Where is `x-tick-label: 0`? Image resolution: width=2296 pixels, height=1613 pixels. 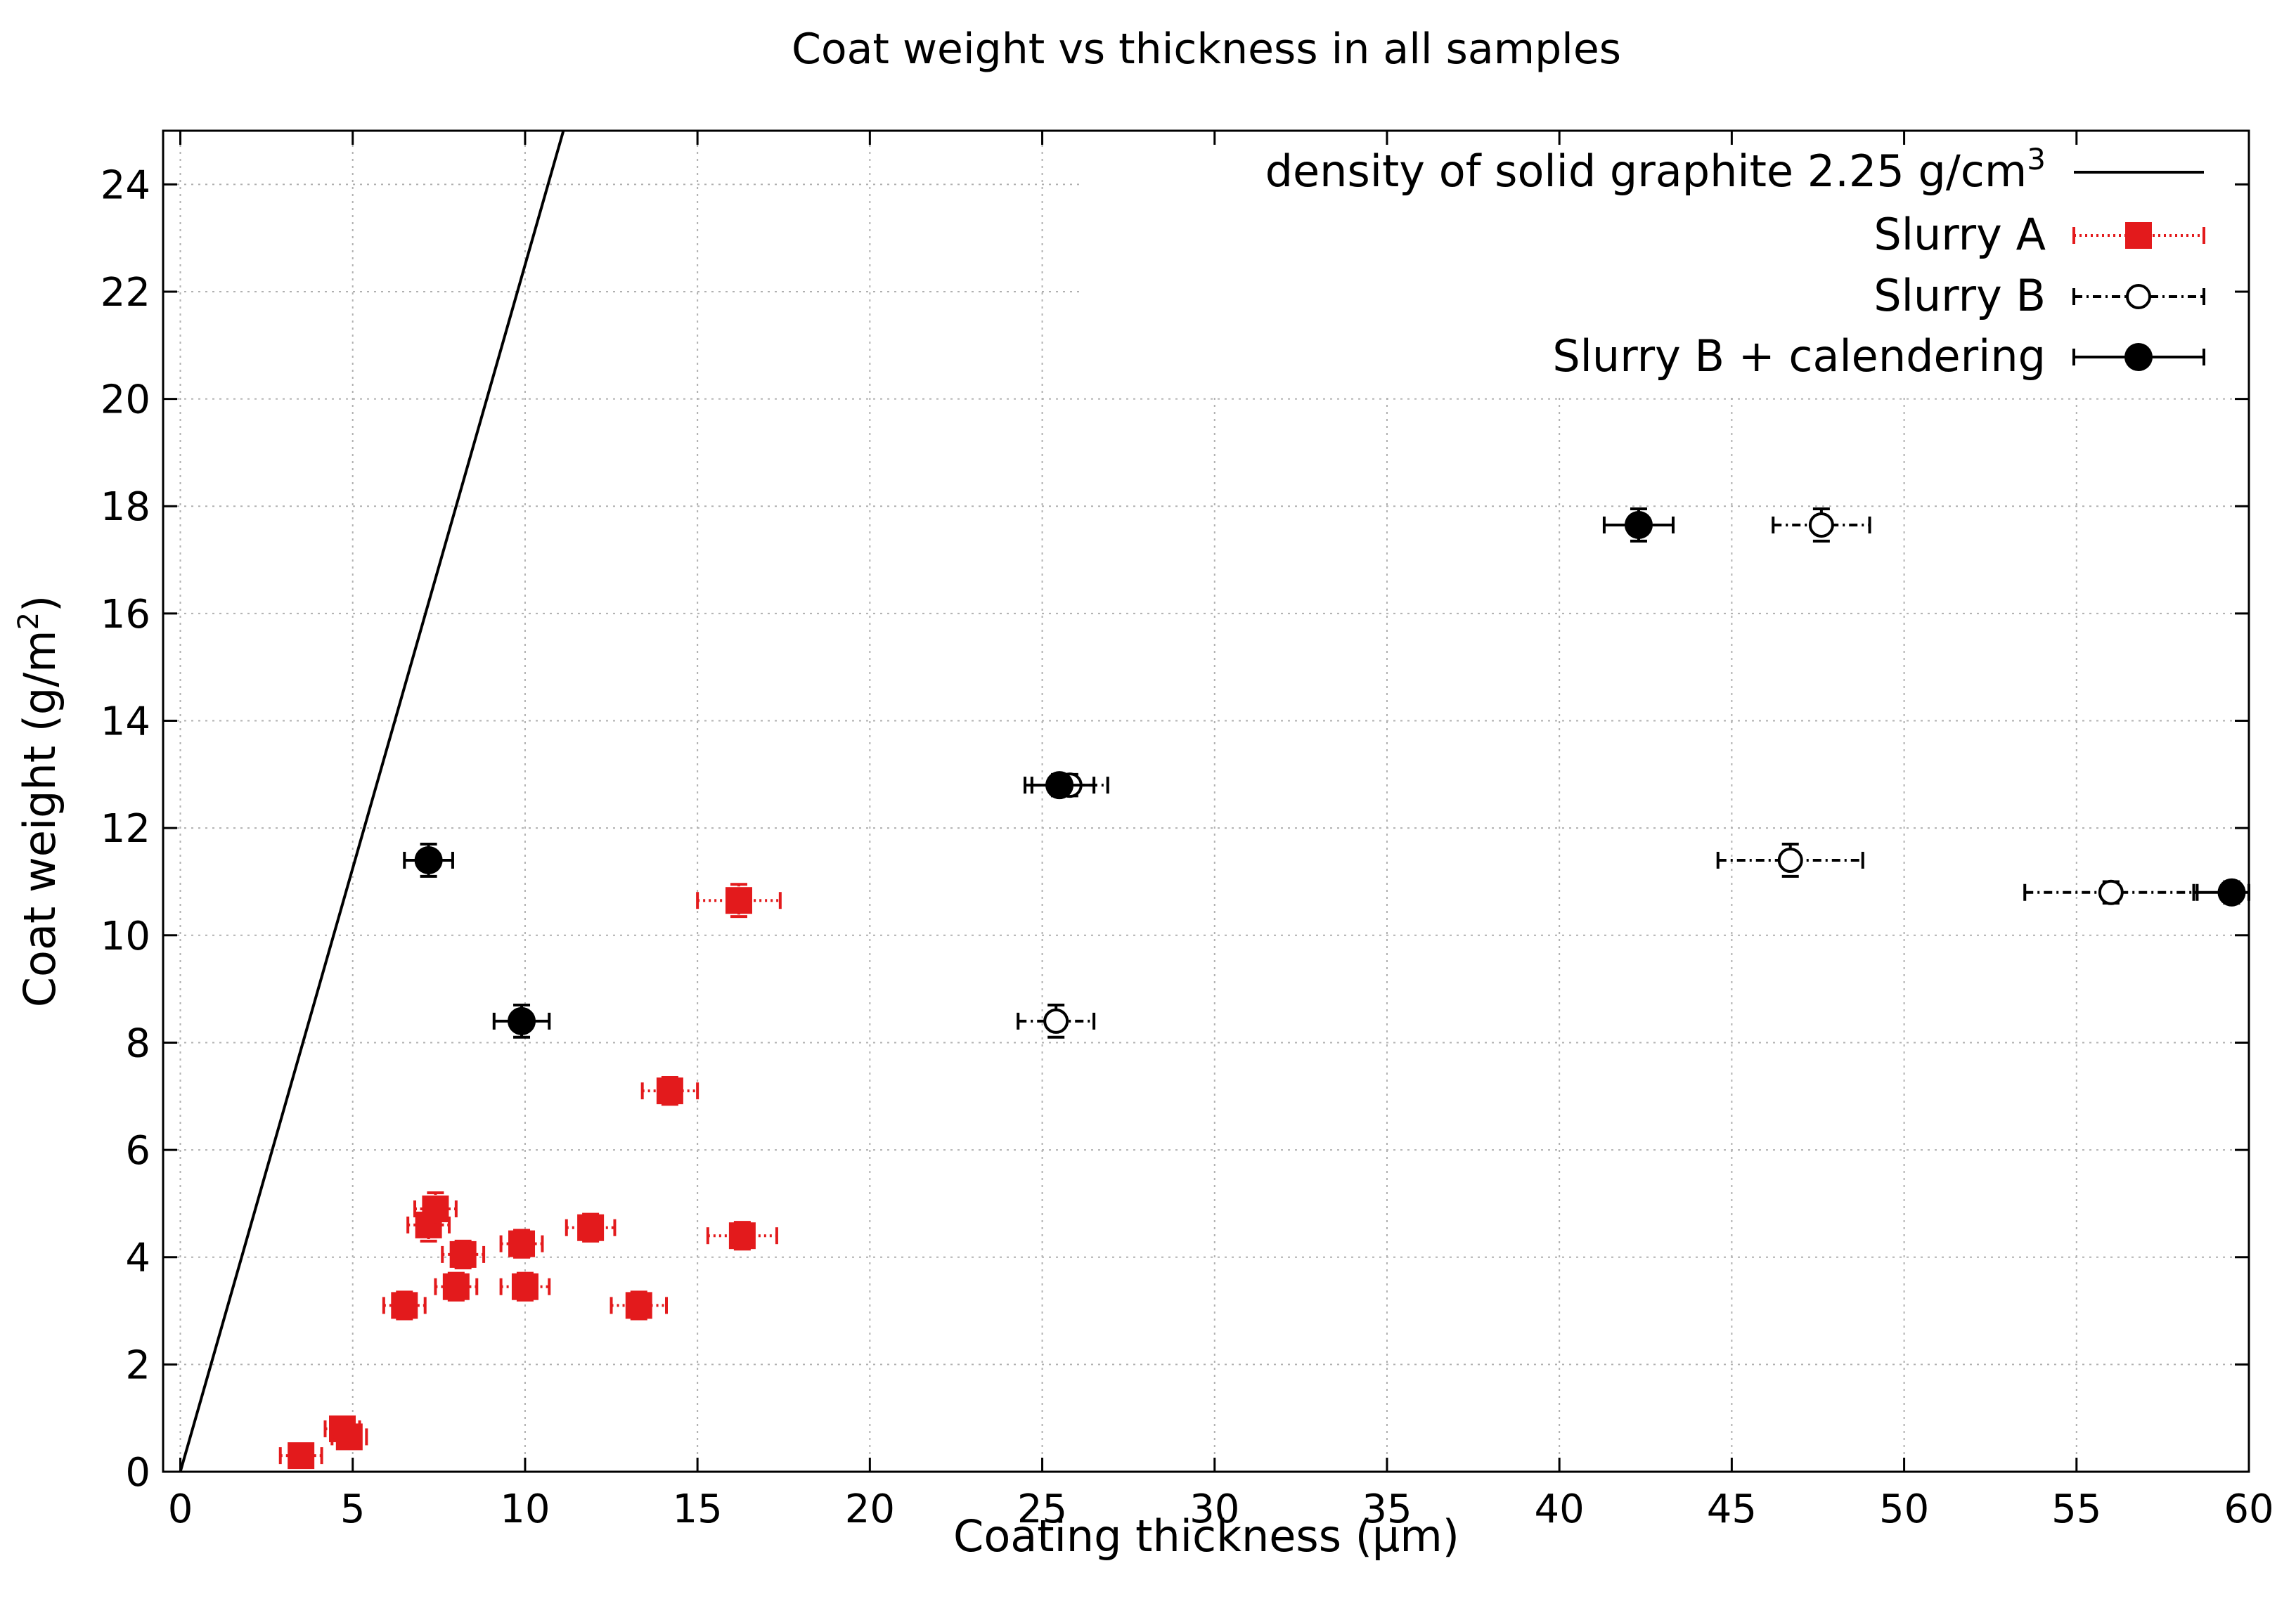
x-tick-label: 0 is located at coordinates (181, 1509).